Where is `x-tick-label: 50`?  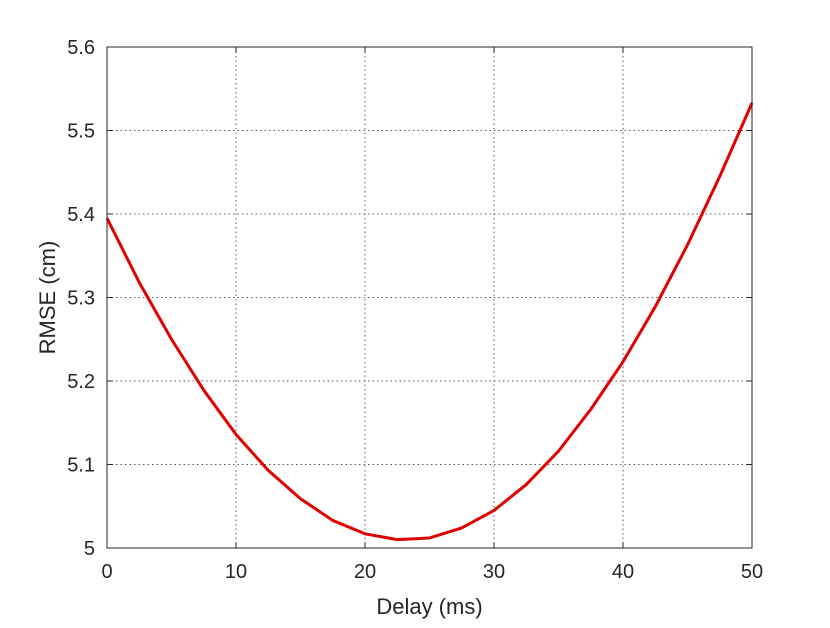
x-tick-label: 50 is located at coordinates (752, 572).